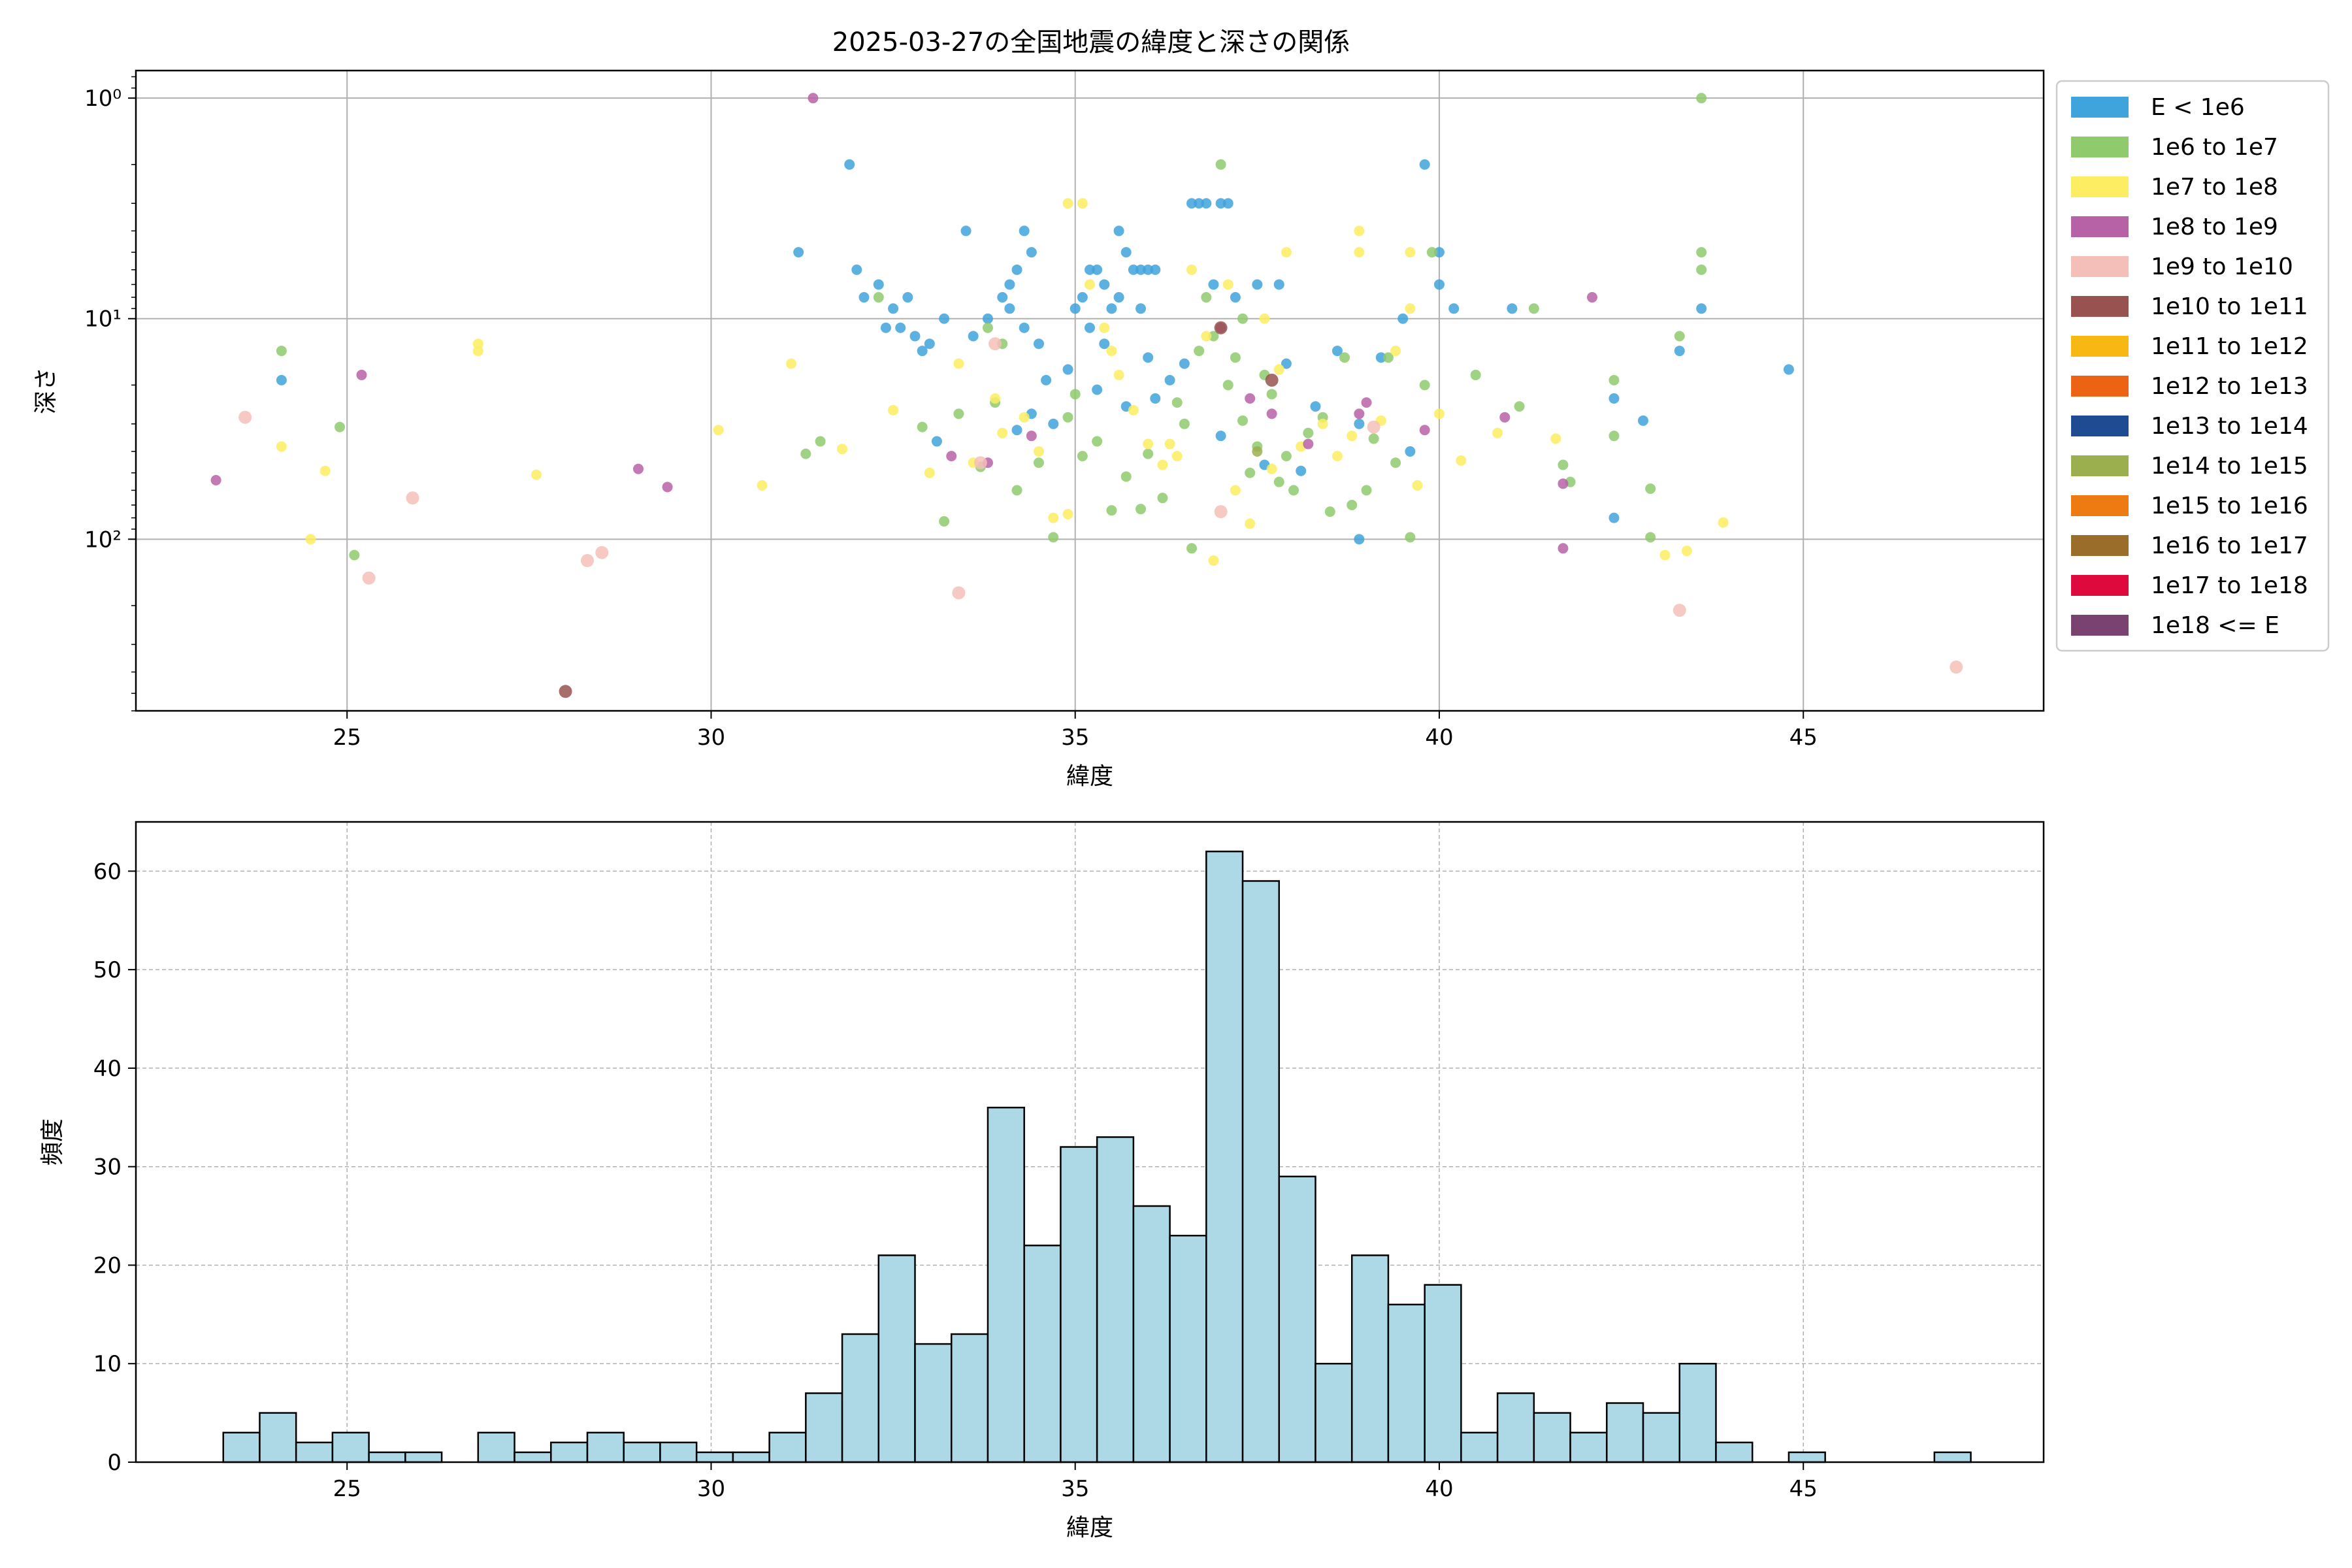 Image resolution: width=2352 pixels, height=1568 pixels. Describe the element at coordinates (1075, 738) in the screenshot. I see `scatter-x-tick-label: 35` at that location.